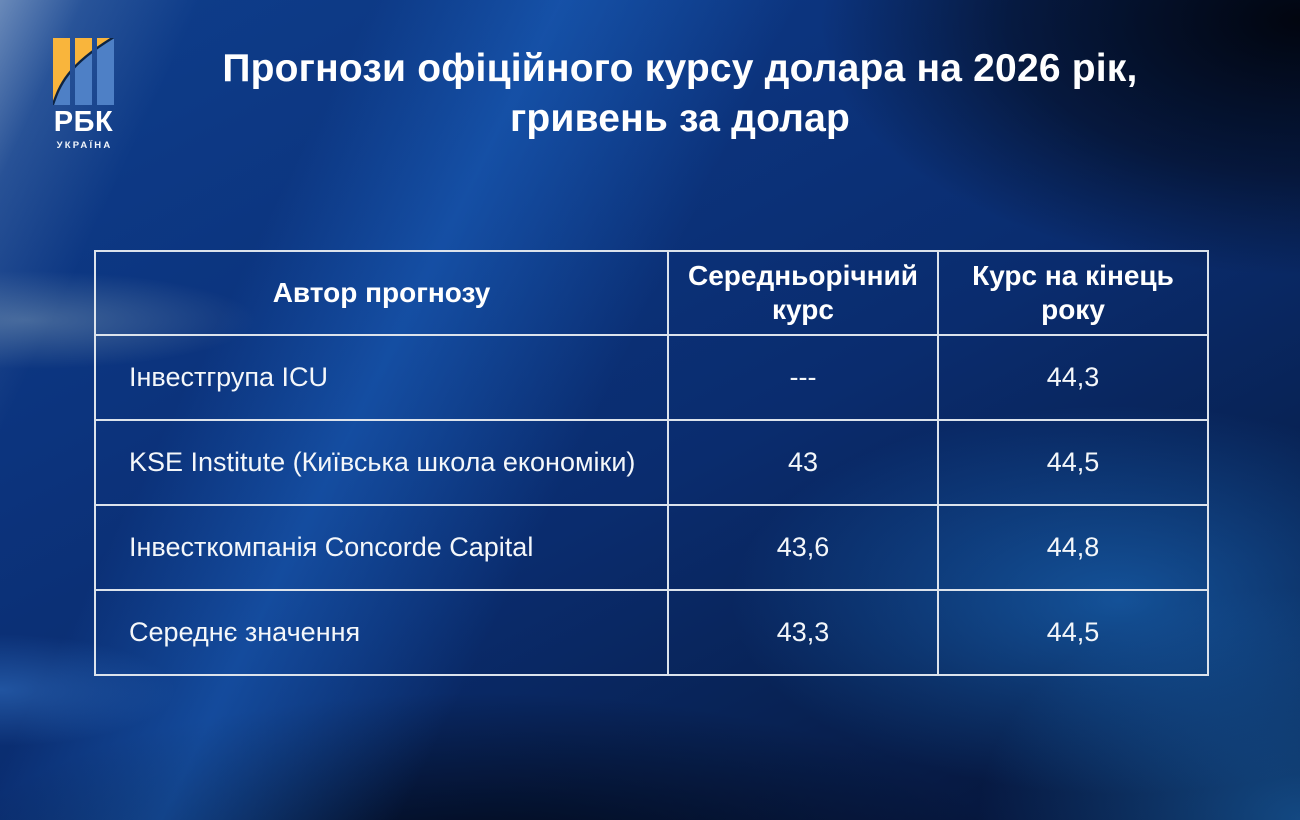  I want to click on rbc-logo-icon, so click(83, 71).